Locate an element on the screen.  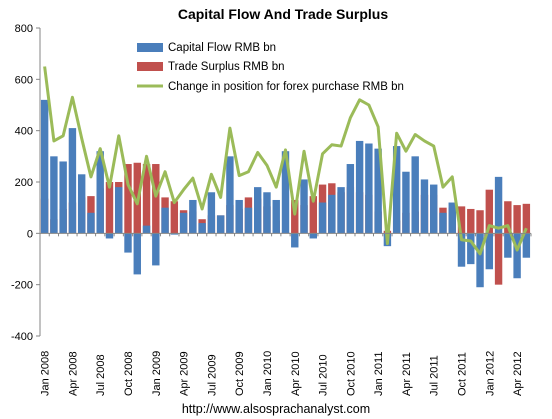
y-tick-label: -400 is located at coordinates (22, 337).